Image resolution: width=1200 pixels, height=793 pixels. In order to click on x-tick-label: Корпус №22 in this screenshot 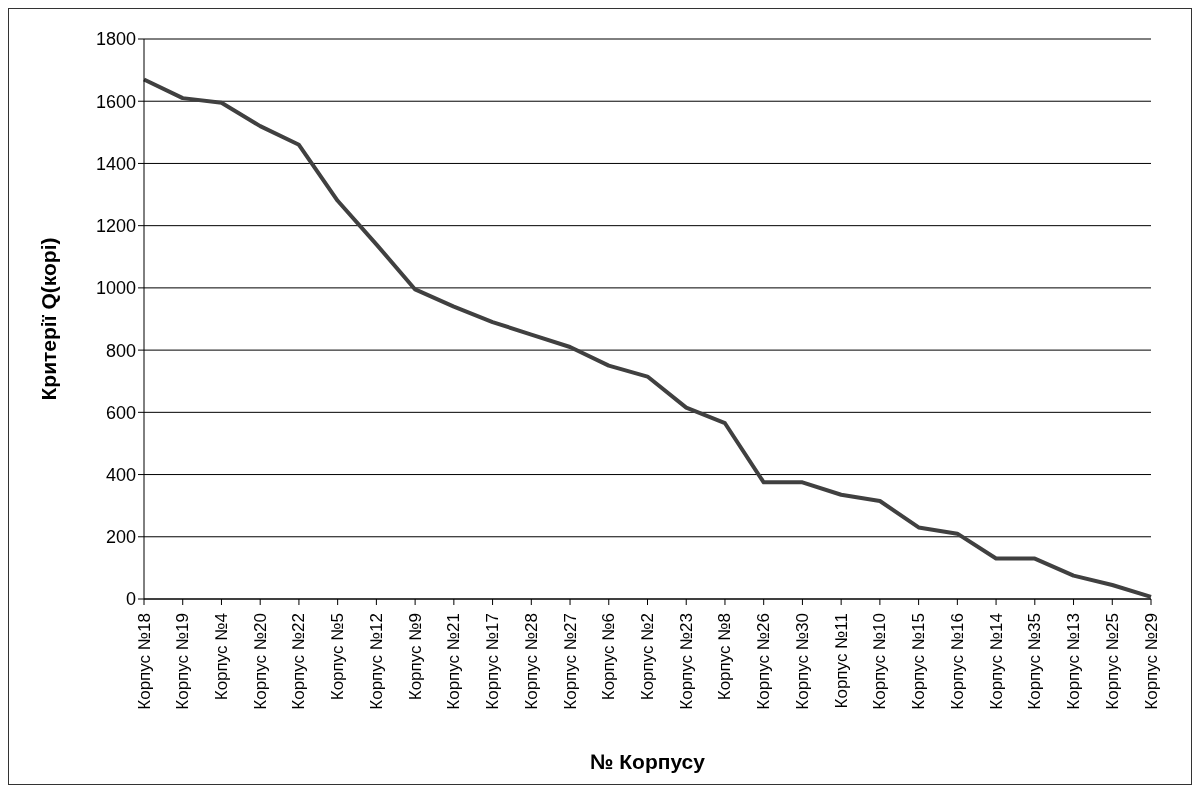, I will do `click(299, 661)`.